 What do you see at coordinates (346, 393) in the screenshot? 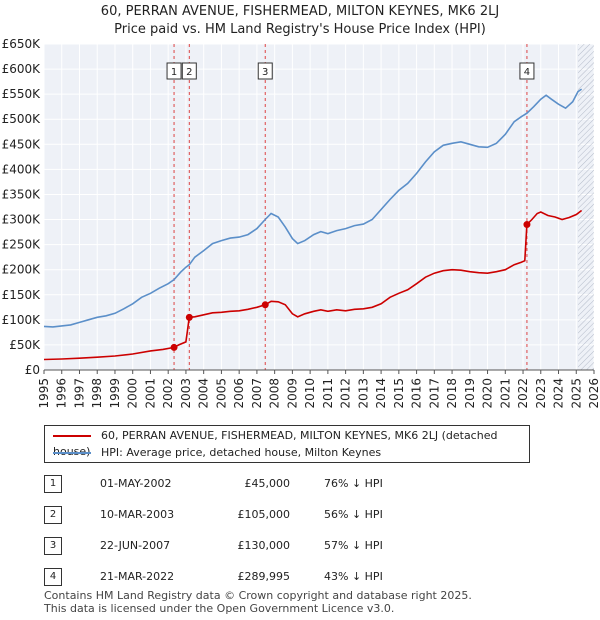
I see `x-tick-label: 2012` at bounding box center [346, 393].